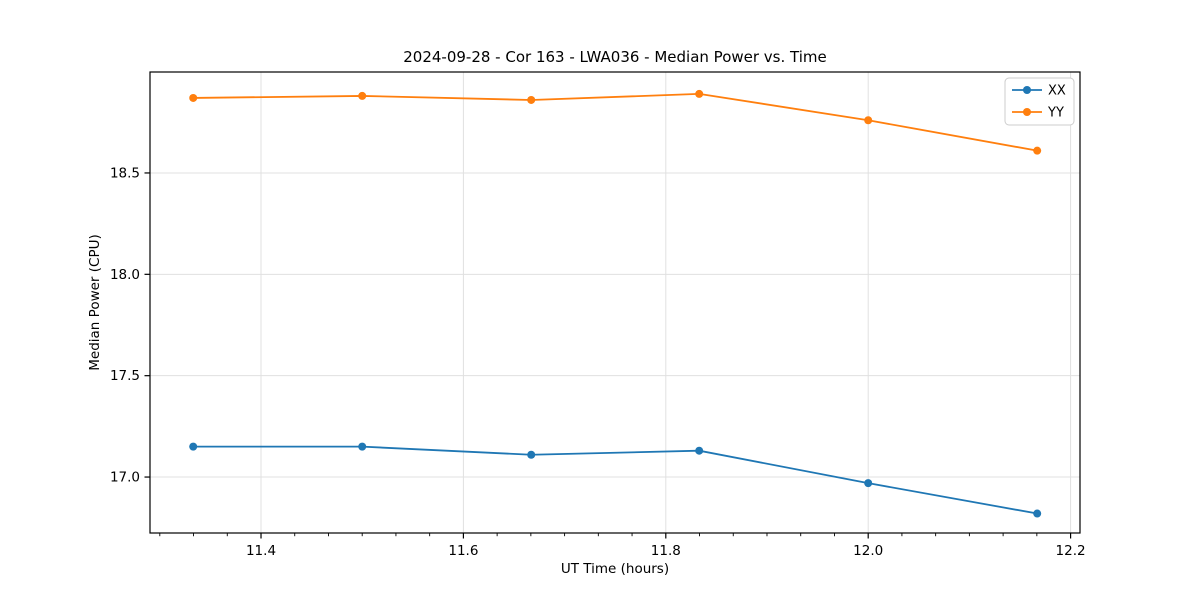  Describe the element at coordinates (615, 569) in the screenshot. I see `x-axis-label: UT Time (hours)` at that location.